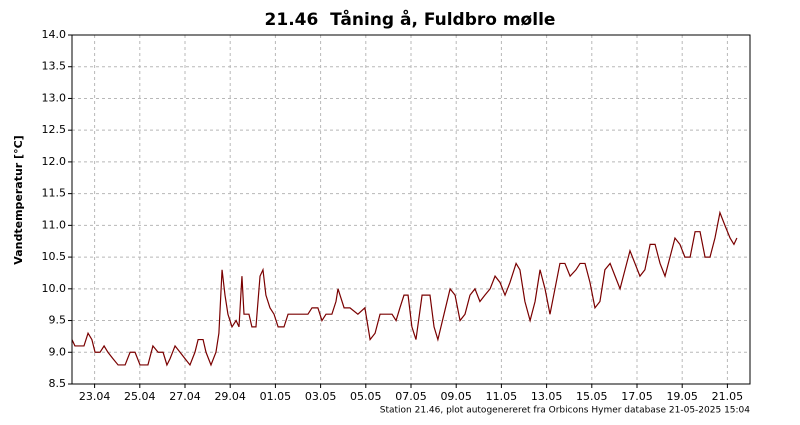 The width and height of the screenshot is (800, 425). I want to click on y-tick-label: 12.5, so click(54, 129).